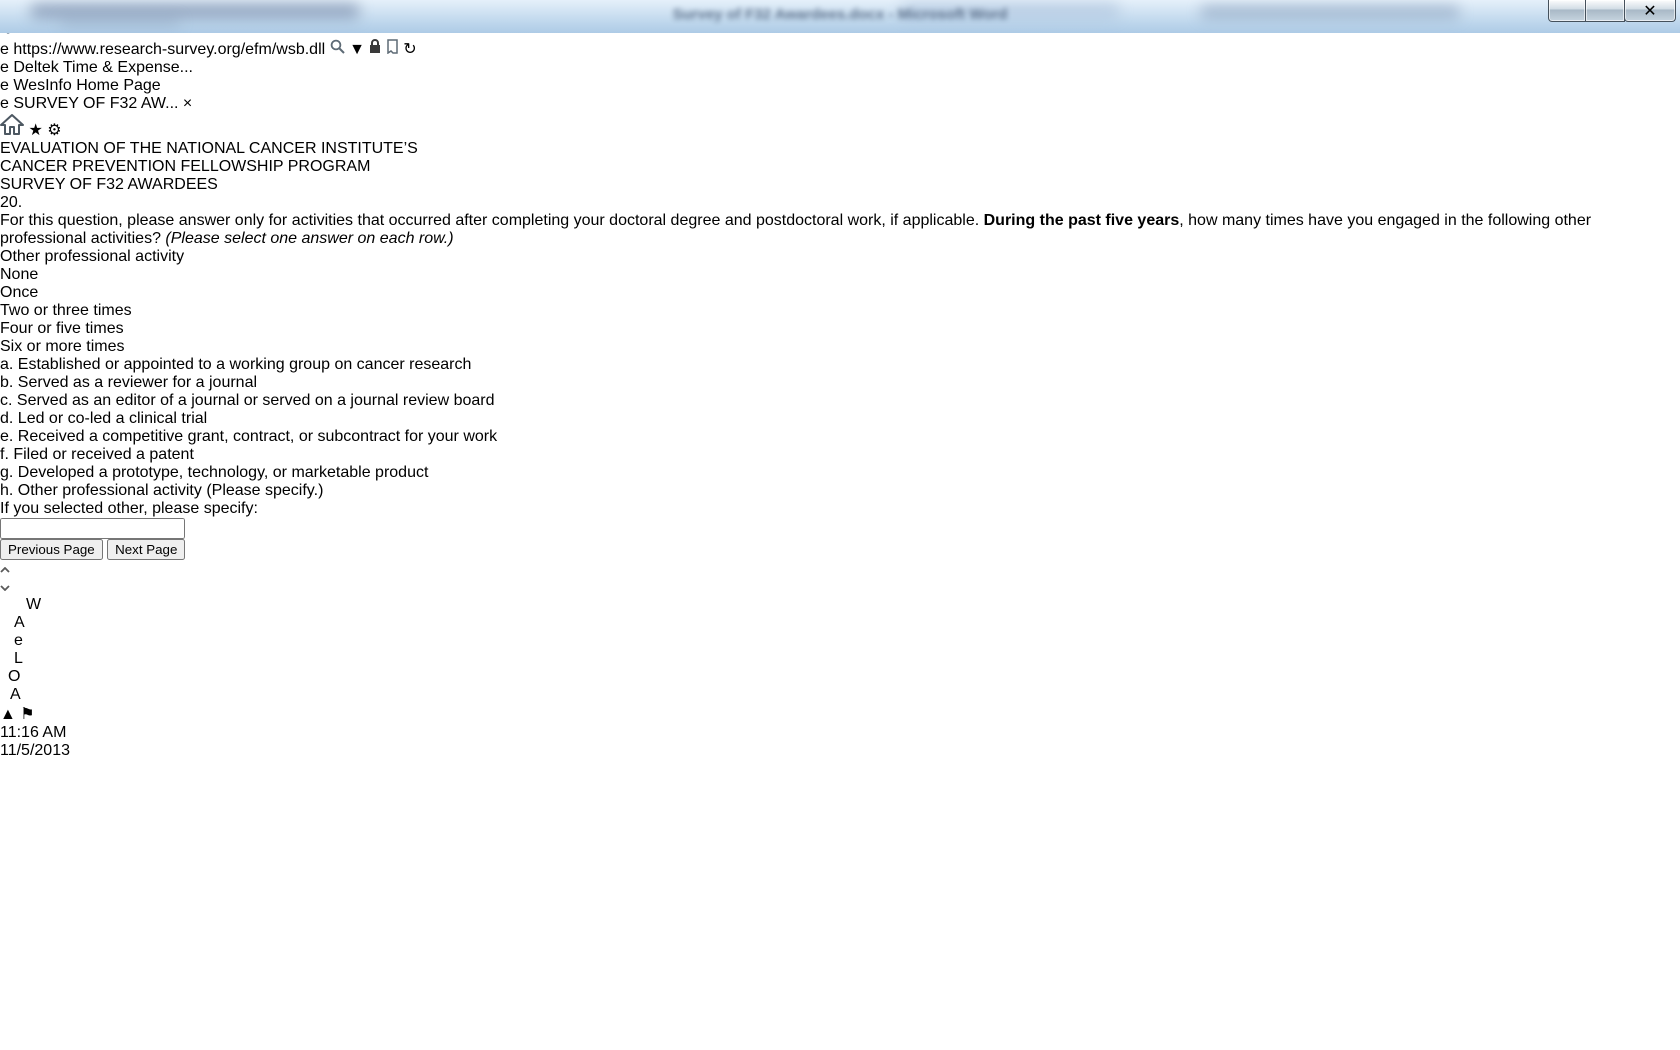  I want to click on vertical-scrollbar, so click(840, 578).